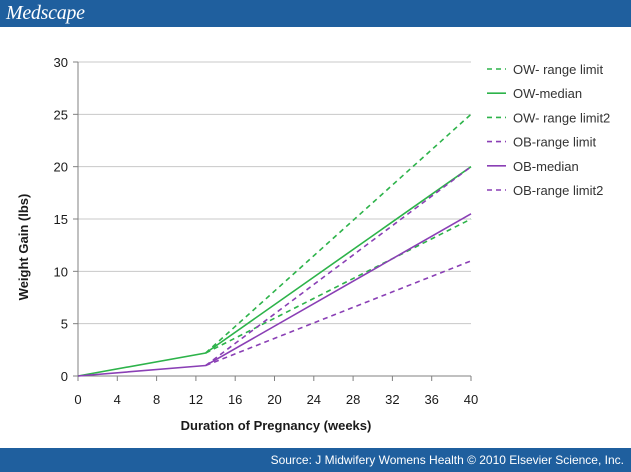  I want to click on x-tick-label-40: 40, so click(471, 399).